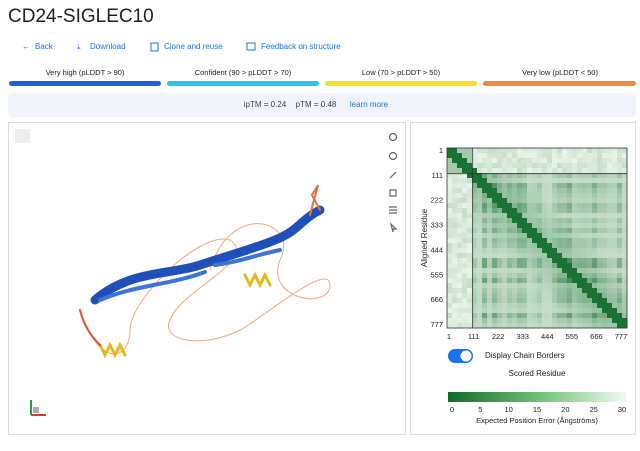 The height and width of the screenshot is (451, 640). I want to click on settings-icon, so click(393, 210).